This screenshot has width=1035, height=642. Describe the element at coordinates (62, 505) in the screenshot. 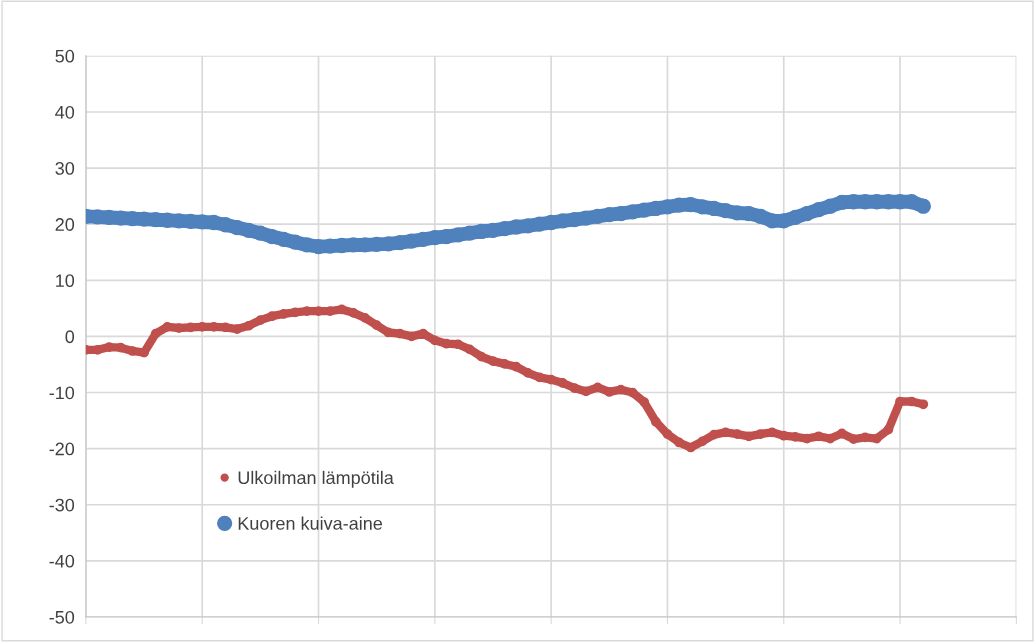

I see `y-tick-label: -30` at that location.